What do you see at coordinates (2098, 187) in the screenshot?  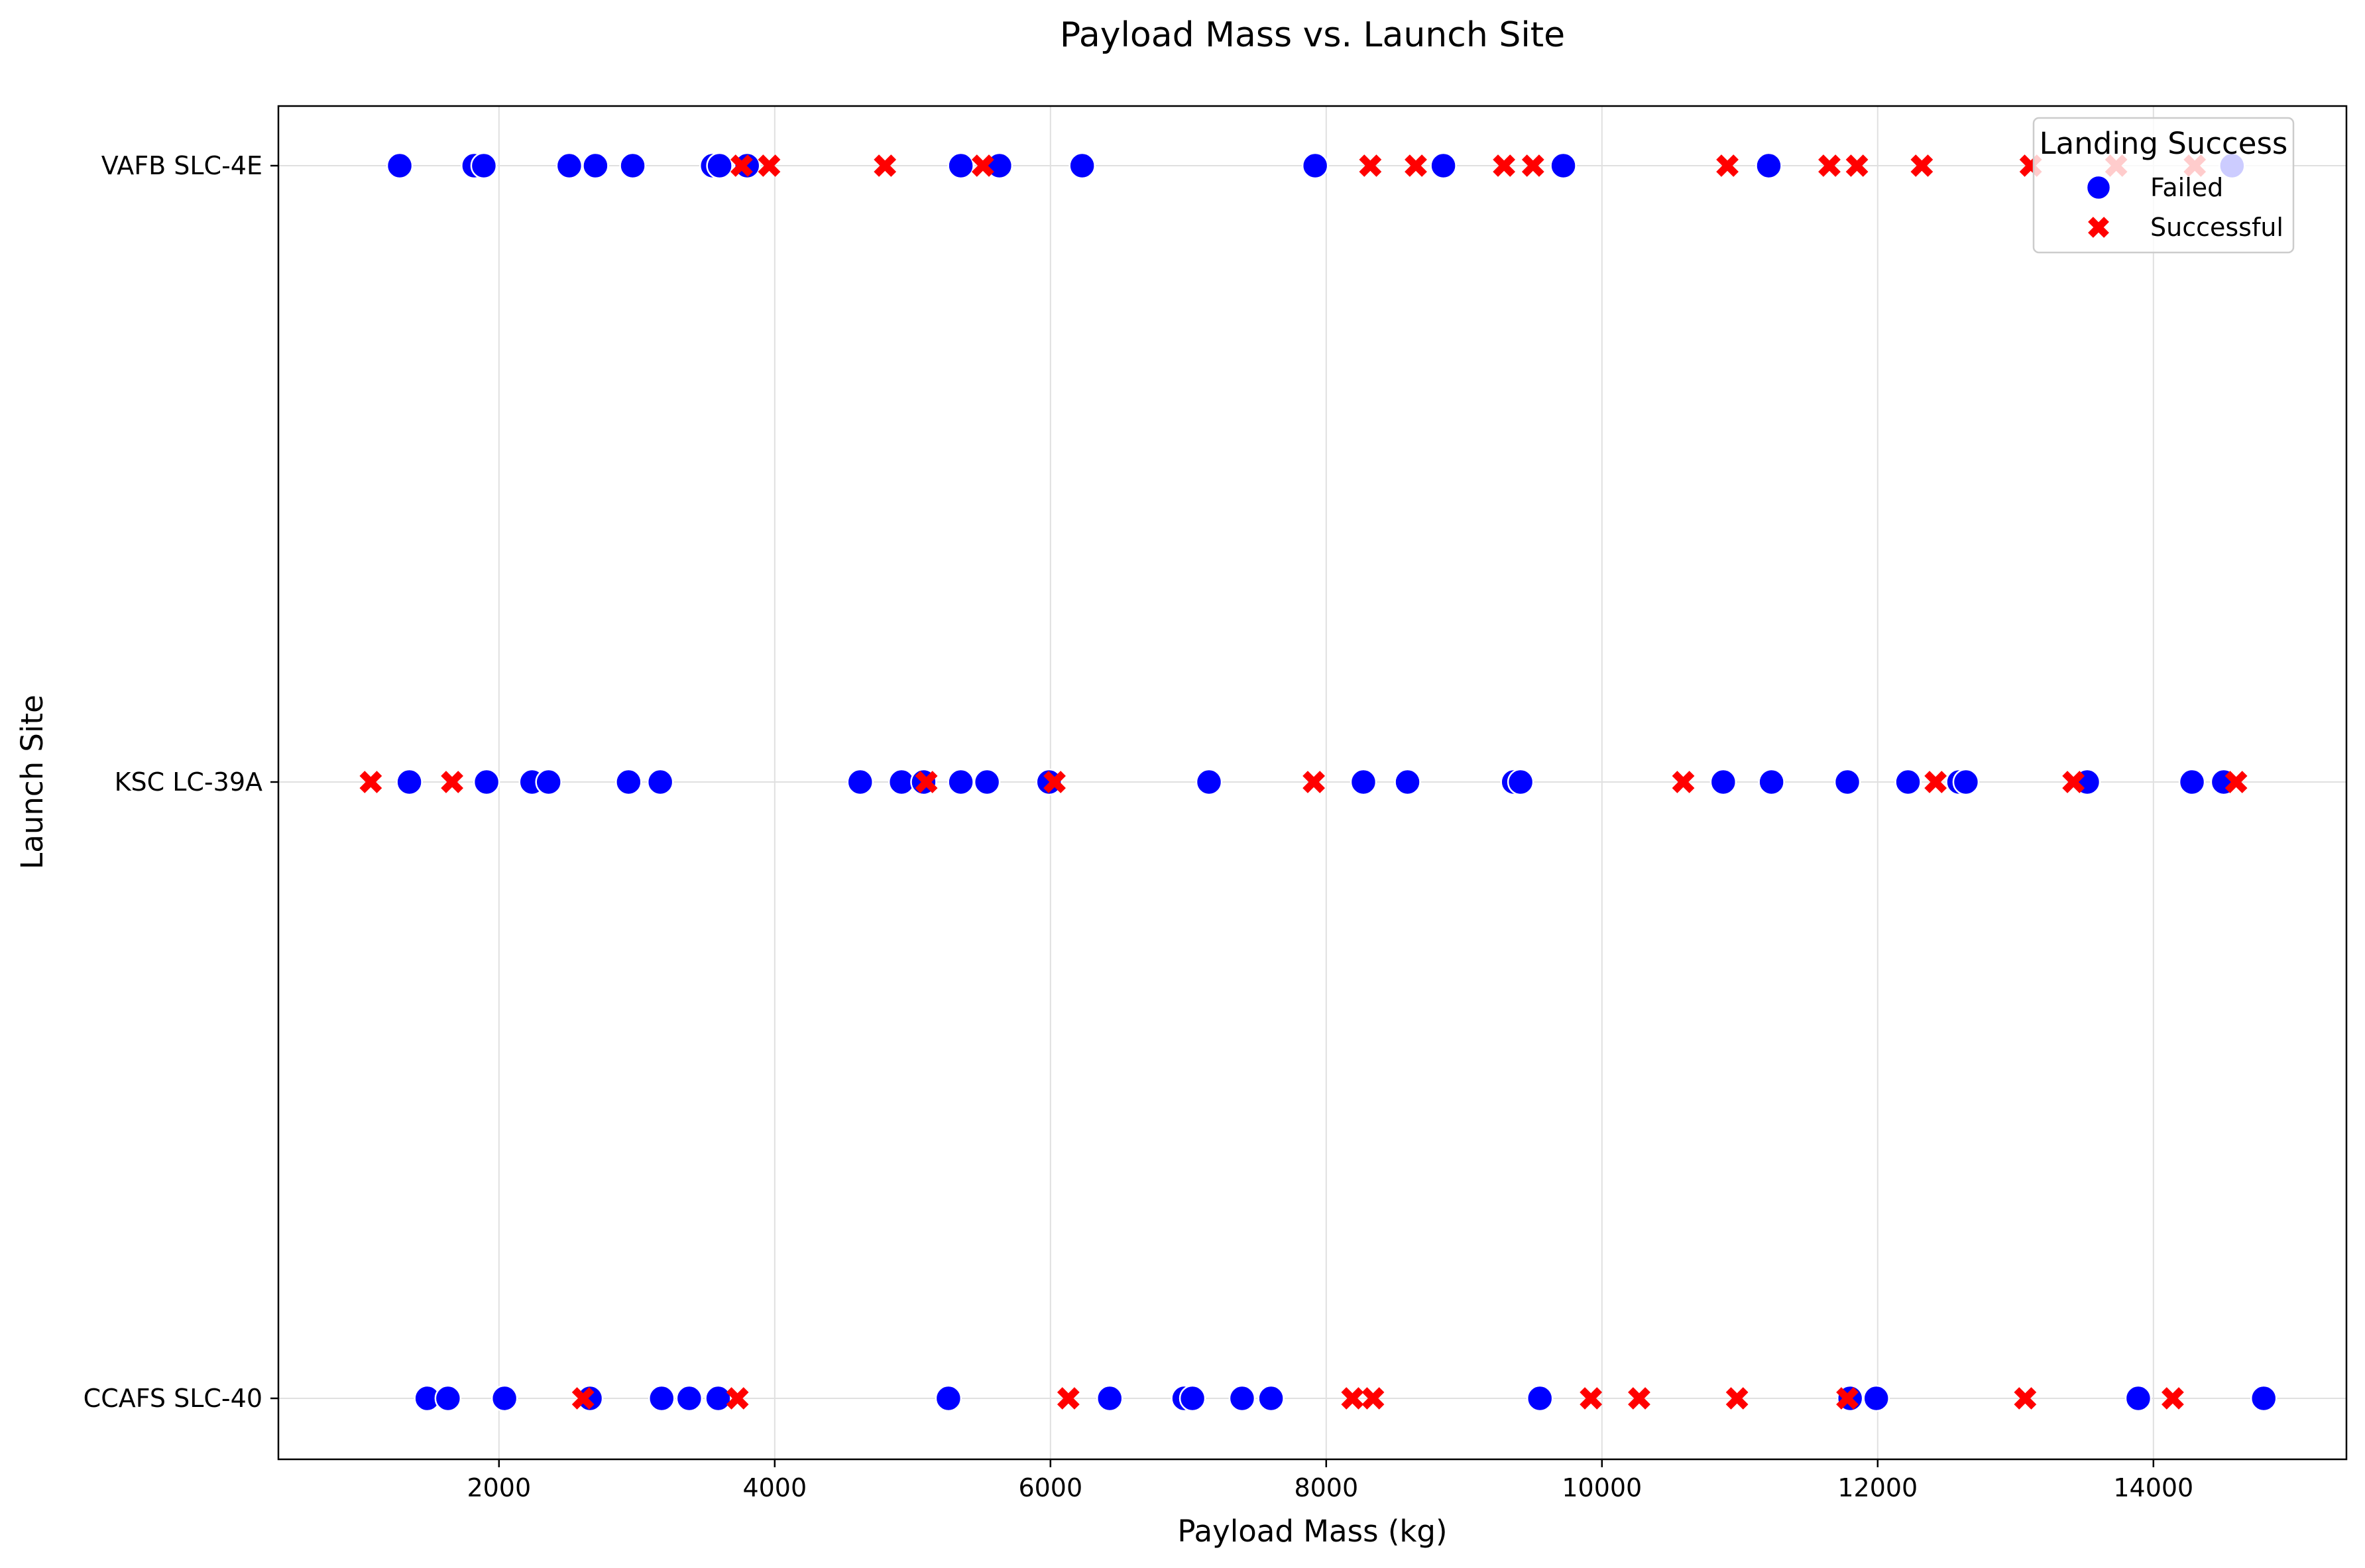 I see `legend-failed-marker` at bounding box center [2098, 187].